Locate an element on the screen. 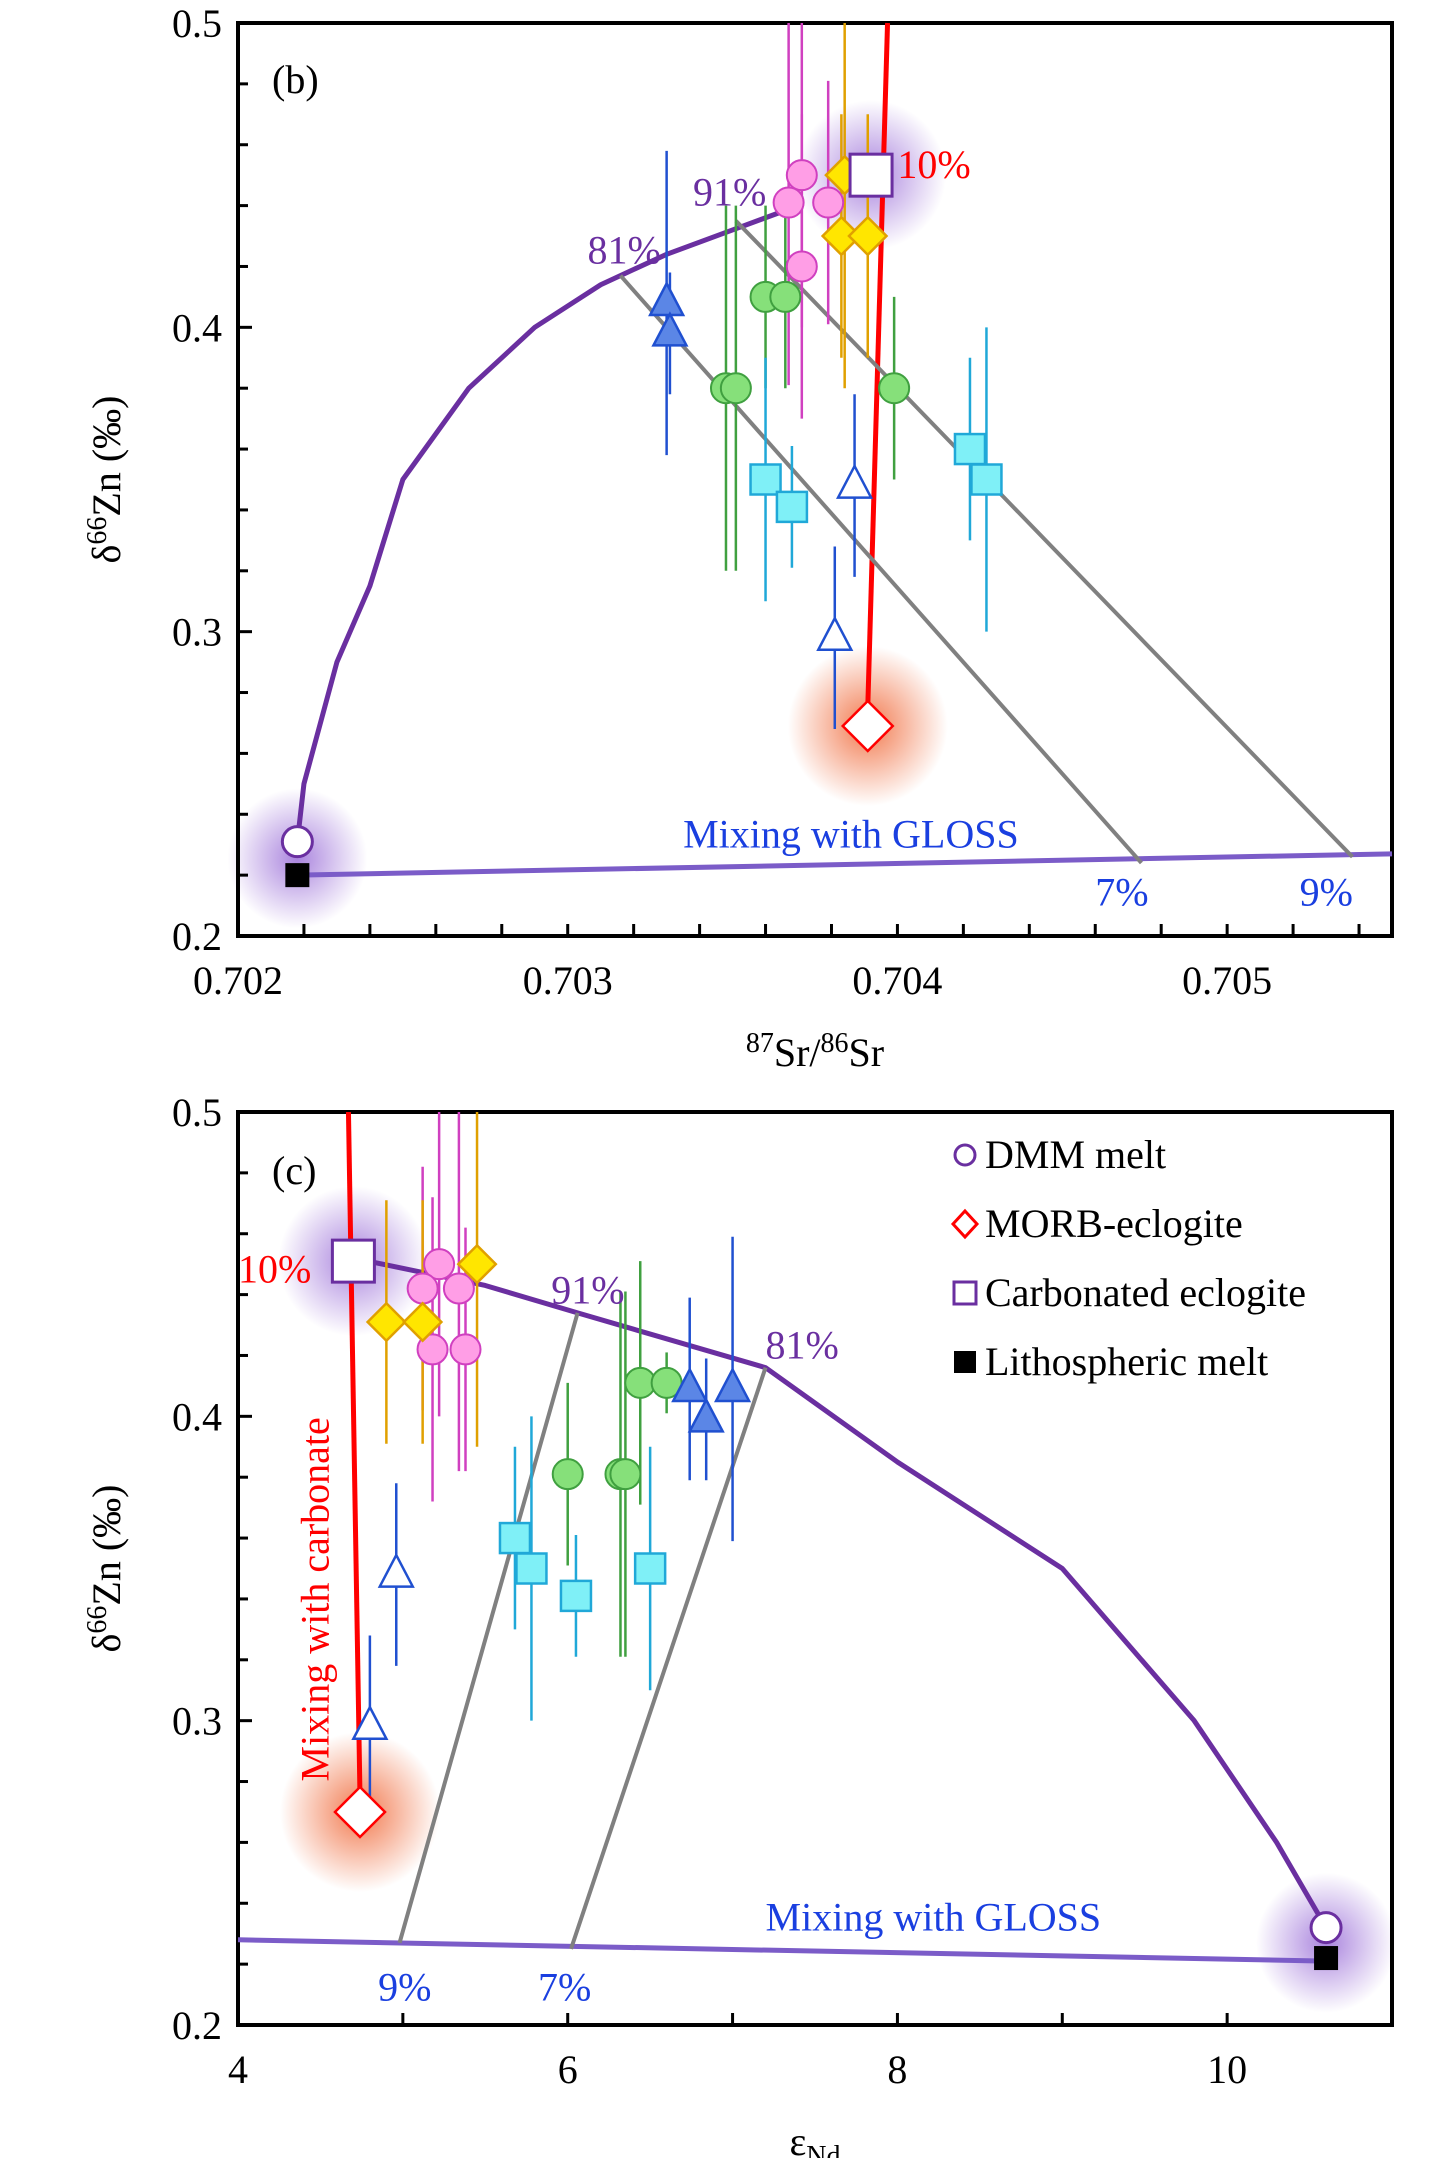 The width and height of the screenshot is (1437, 2158). carbonate-mixing-line is located at coordinates (354, 1454).